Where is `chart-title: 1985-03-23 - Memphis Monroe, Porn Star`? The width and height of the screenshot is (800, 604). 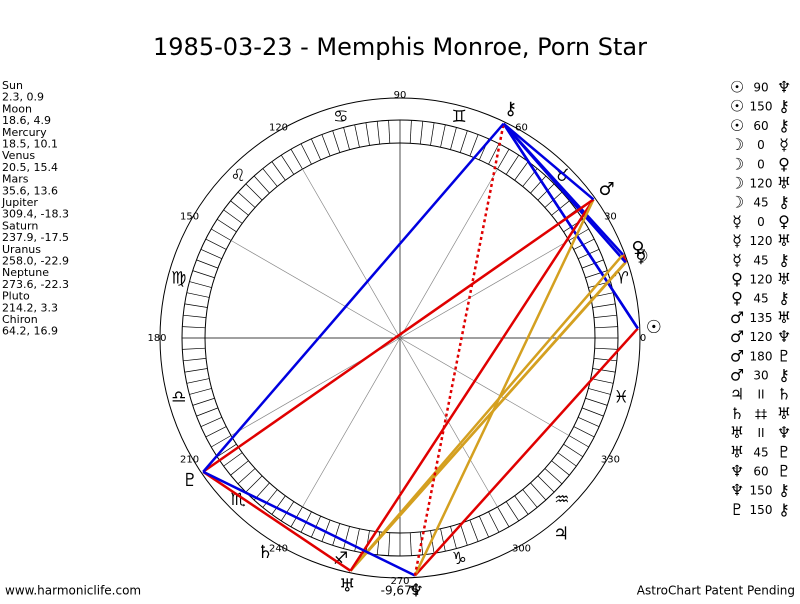 chart-title: 1985-03-23 - Memphis Monroe, Porn Star is located at coordinates (400, 47).